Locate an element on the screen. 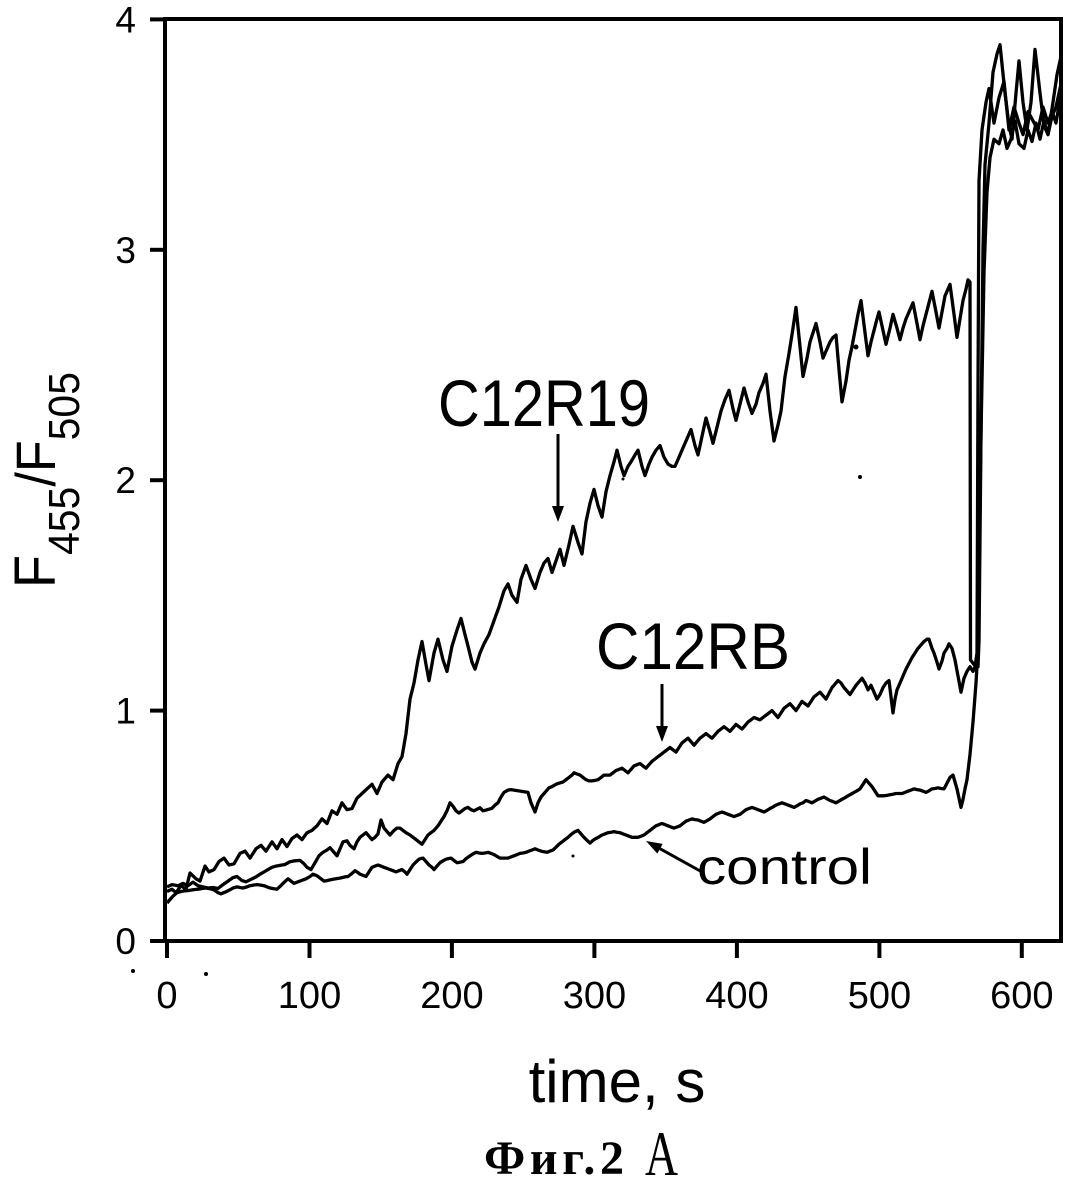  svg-text: 1 is located at coordinates (125, 711).